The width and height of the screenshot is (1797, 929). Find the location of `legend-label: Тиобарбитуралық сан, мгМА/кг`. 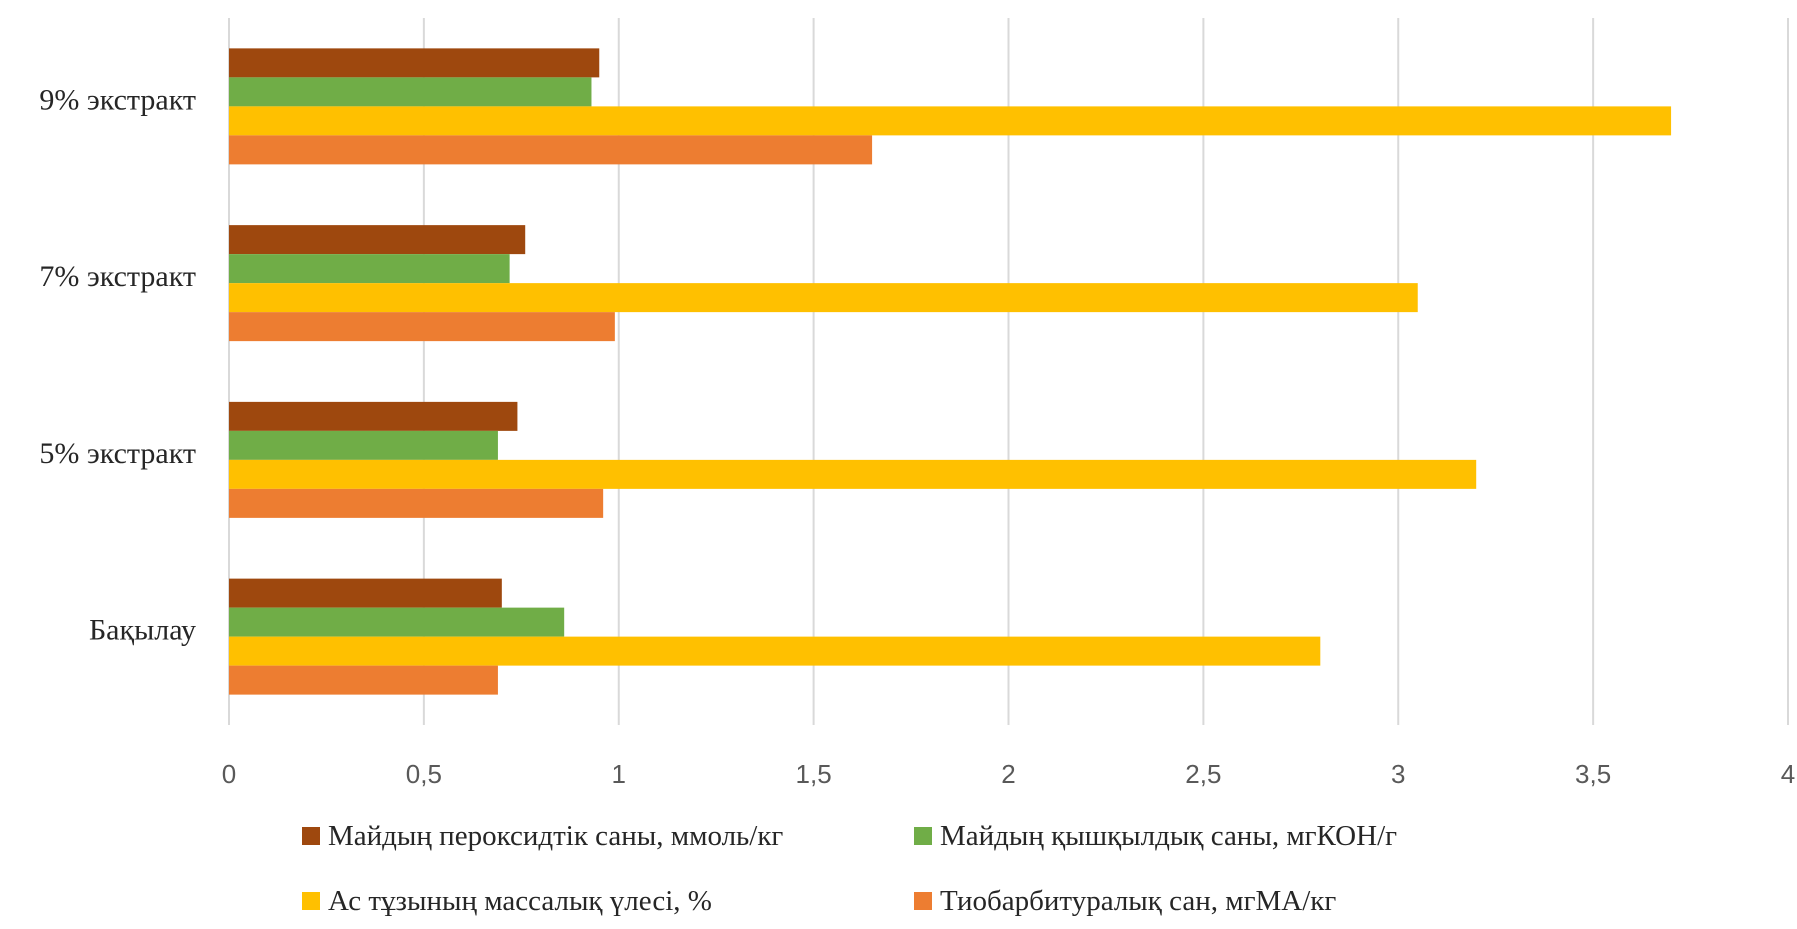

legend-label: Тиобарбитуралық сан, мгМА/кг is located at coordinates (1138, 901).